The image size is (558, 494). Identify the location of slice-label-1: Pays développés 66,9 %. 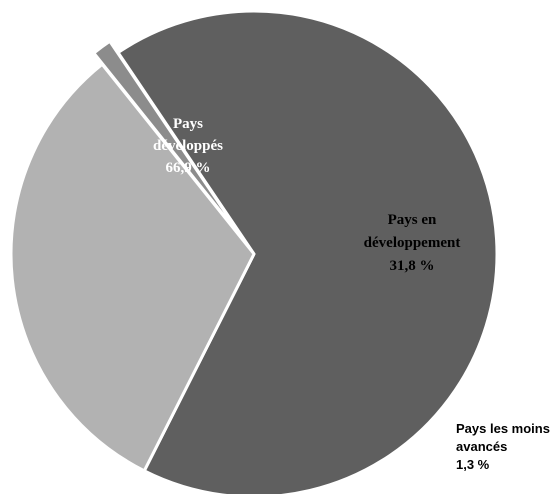
(188, 146).